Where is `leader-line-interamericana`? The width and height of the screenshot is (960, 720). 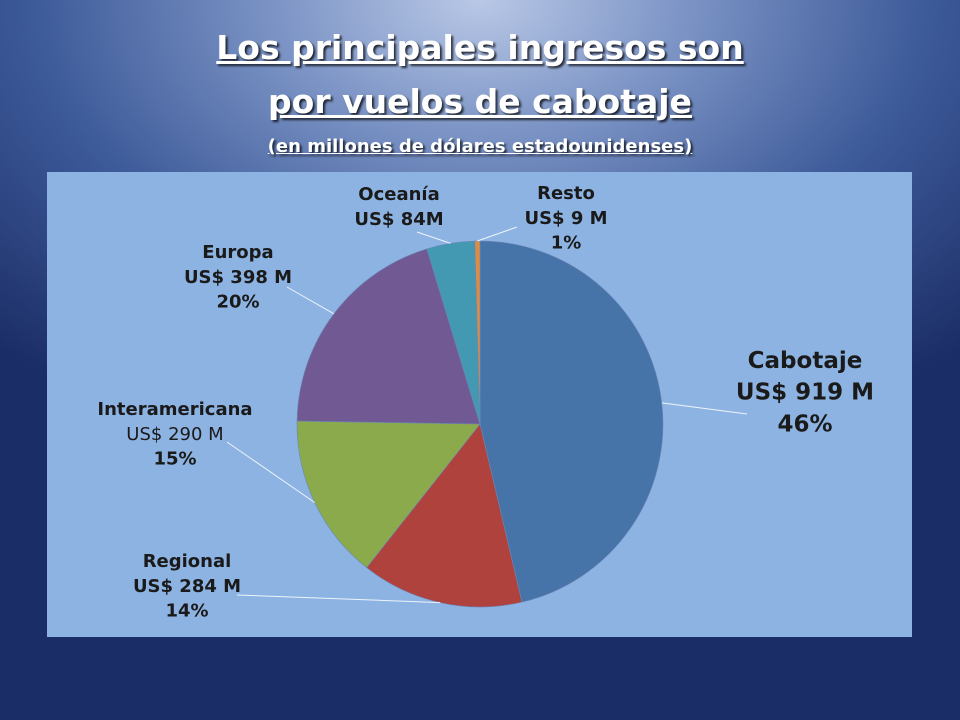
leader-line-interamericana is located at coordinates (270, 472).